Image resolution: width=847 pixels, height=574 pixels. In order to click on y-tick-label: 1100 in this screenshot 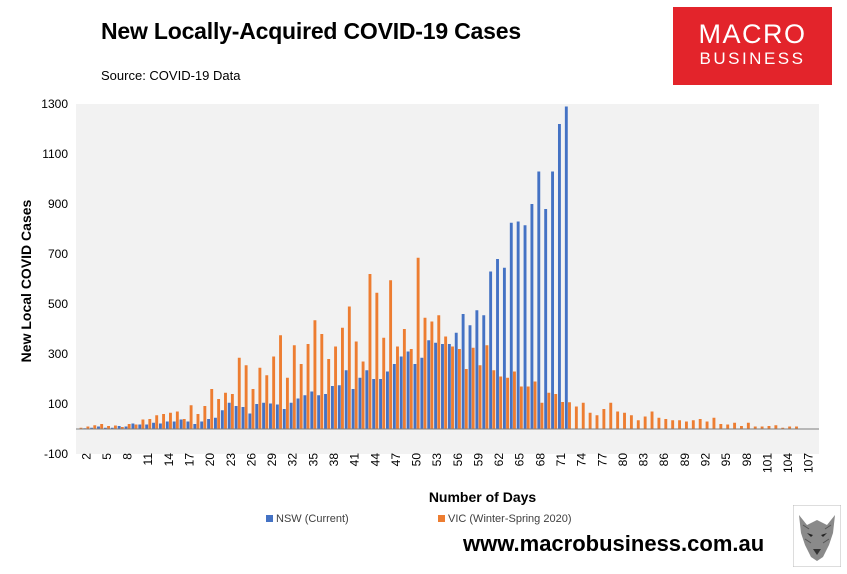, I will do `click(55, 154)`.